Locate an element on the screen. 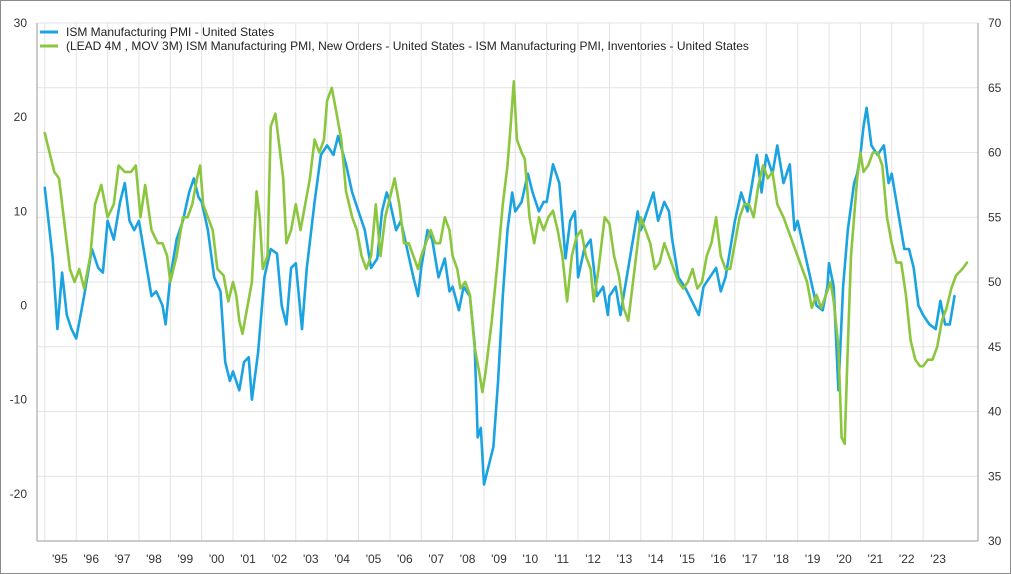  x-tick-label: '04 is located at coordinates (342, 559).